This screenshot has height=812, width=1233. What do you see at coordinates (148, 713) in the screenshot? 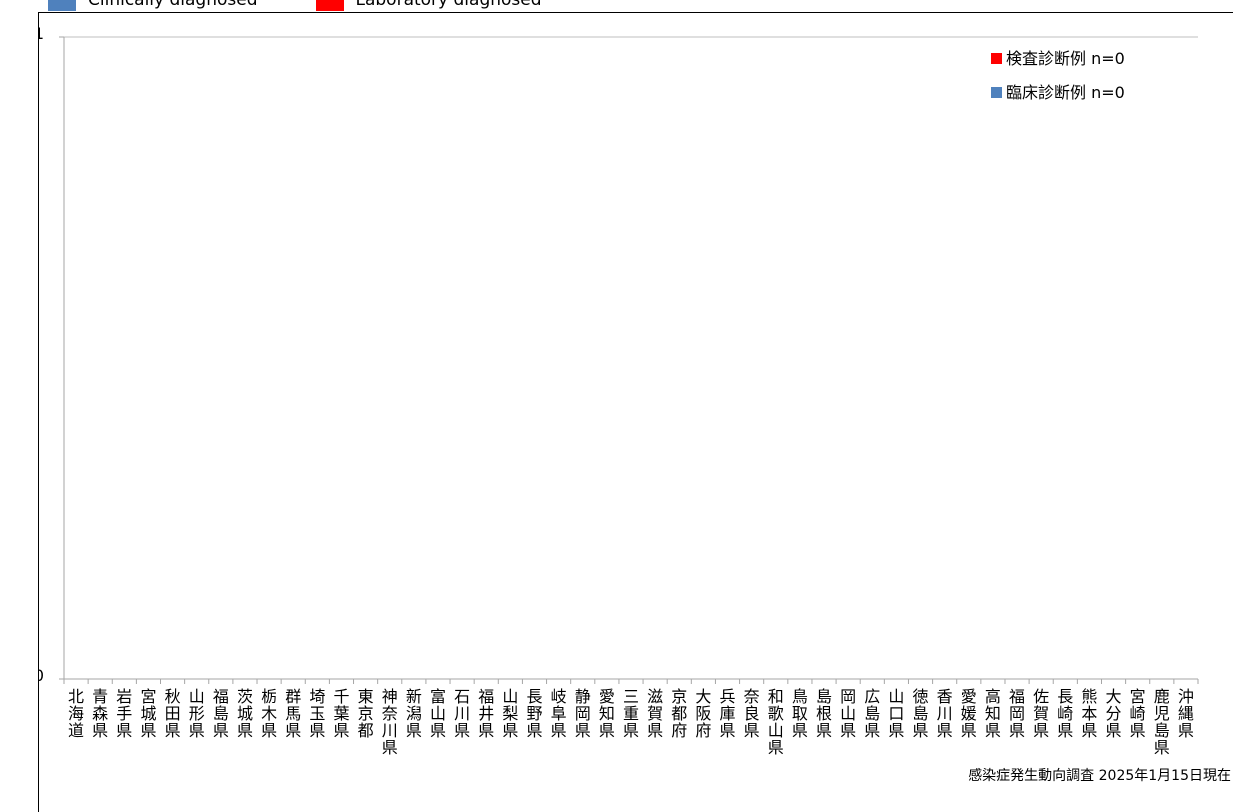
I see `x-tick-label: 宮城県` at bounding box center [148, 713].